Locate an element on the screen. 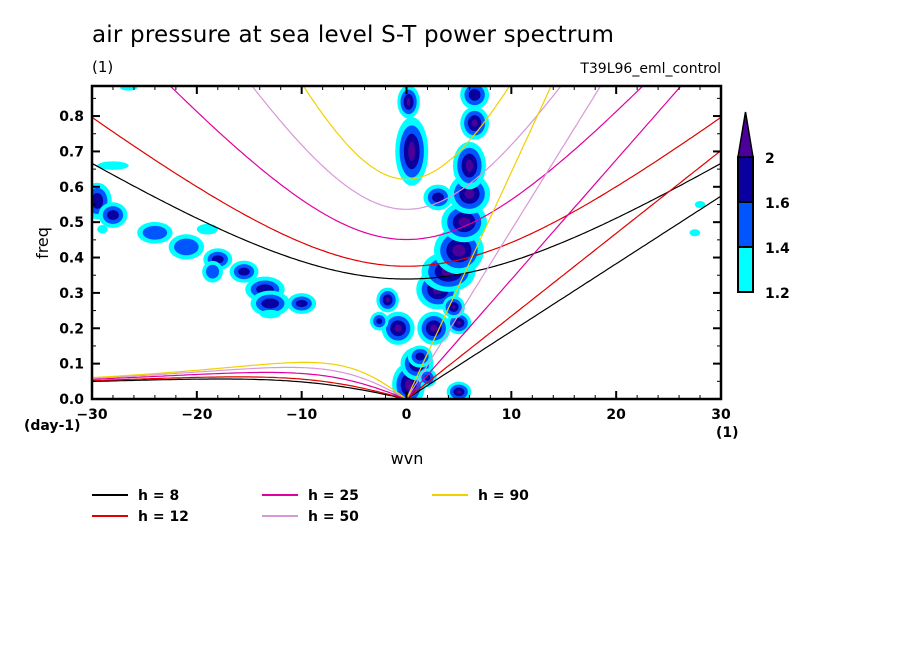  colorbar-label: 2 is located at coordinates (770, 159).